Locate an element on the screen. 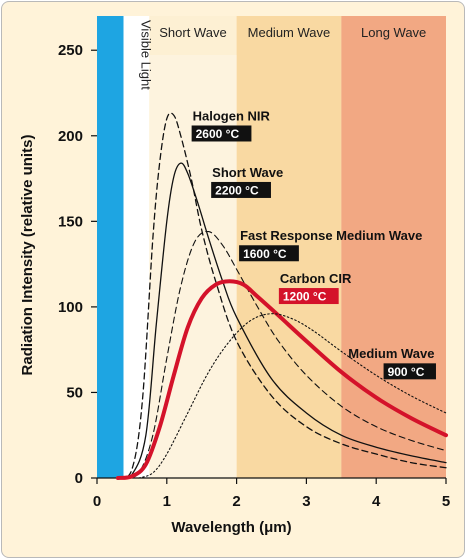  x-axis-title: Wavelength (μm) is located at coordinates (231, 527).